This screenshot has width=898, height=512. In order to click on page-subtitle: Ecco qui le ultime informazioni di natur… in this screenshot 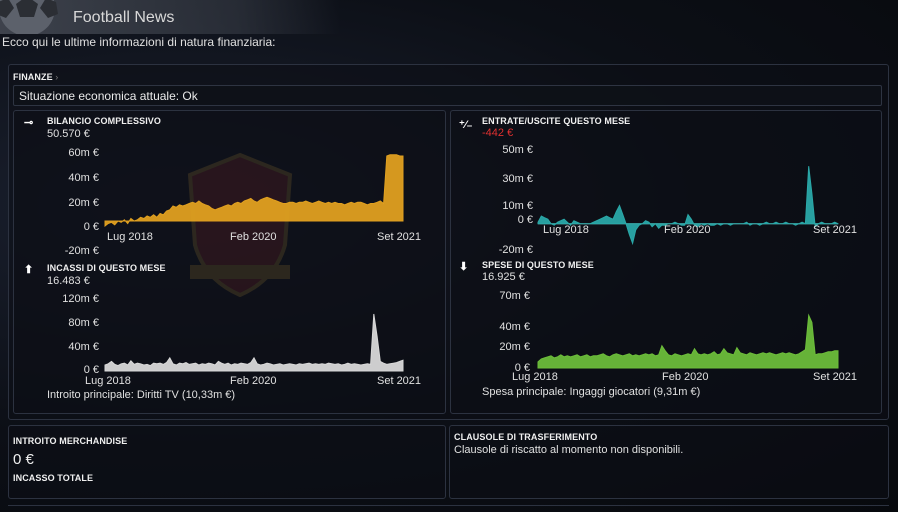, I will do `click(139, 42)`.